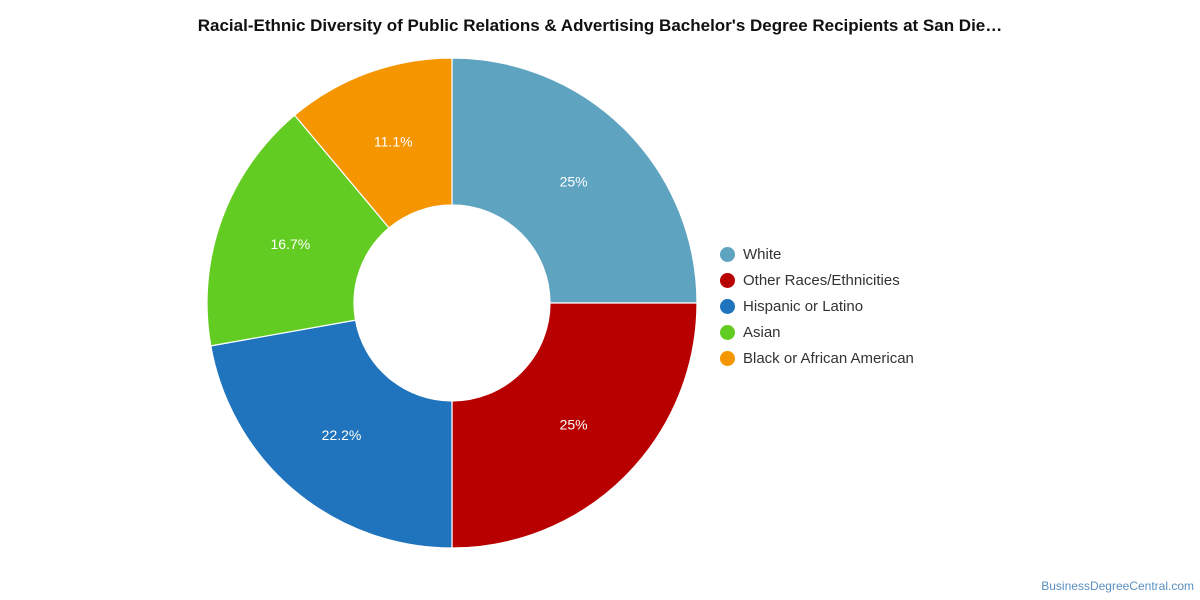 This screenshot has height=600, width=1200. What do you see at coordinates (727, 358) in the screenshot?
I see `legend-swatch-black-african-american` at bounding box center [727, 358].